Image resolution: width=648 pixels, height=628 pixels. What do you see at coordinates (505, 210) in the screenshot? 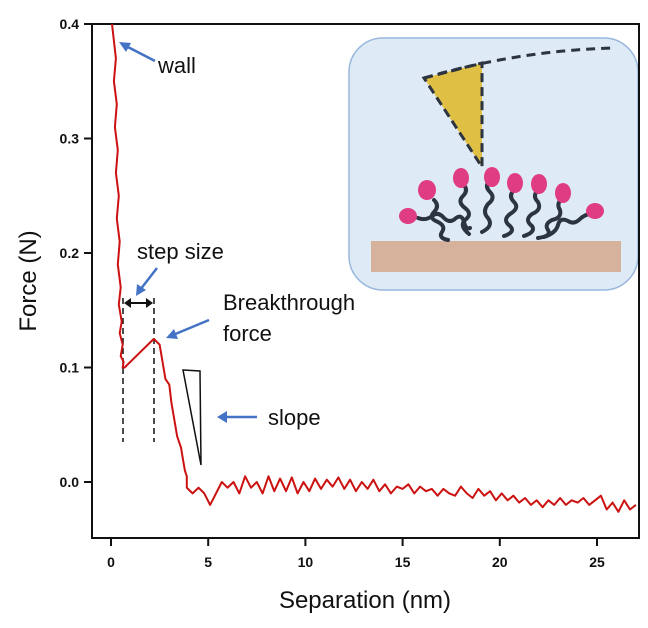
I see `inset-tails` at bounding box center [505, 210].